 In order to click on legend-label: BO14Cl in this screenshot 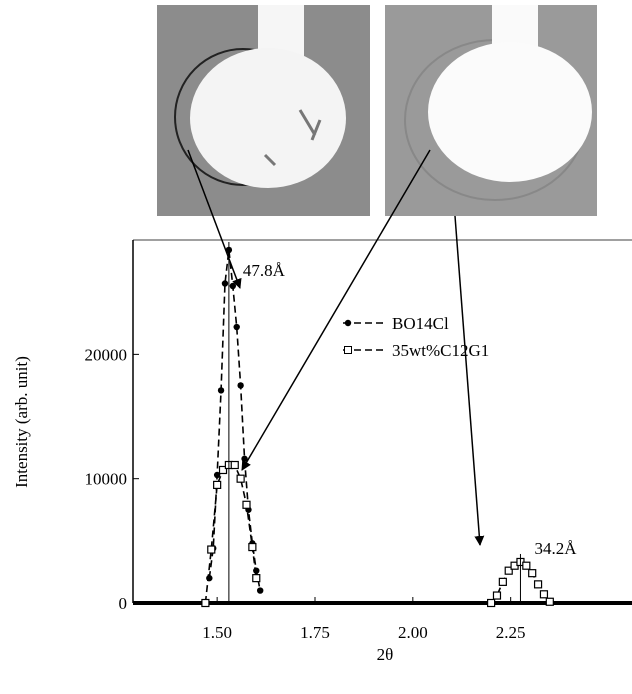, I will do `click(420, 323)`.